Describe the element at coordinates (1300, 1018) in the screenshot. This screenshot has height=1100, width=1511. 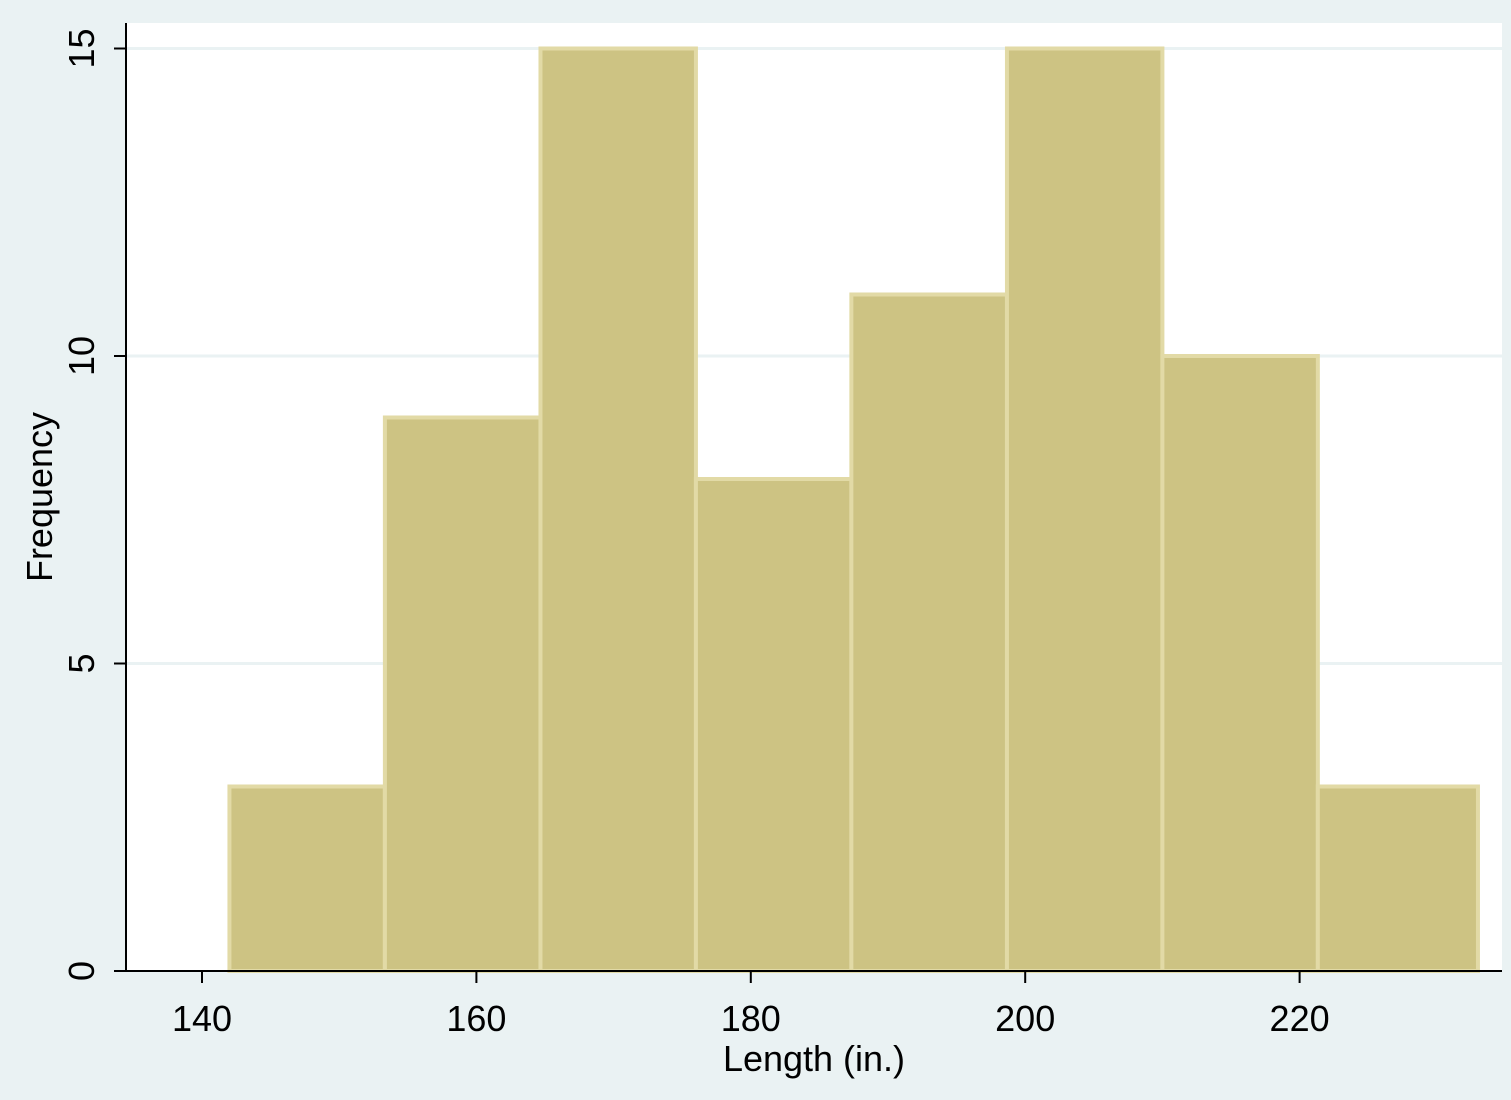
I see `x-tick-label-220: 220` at that location.